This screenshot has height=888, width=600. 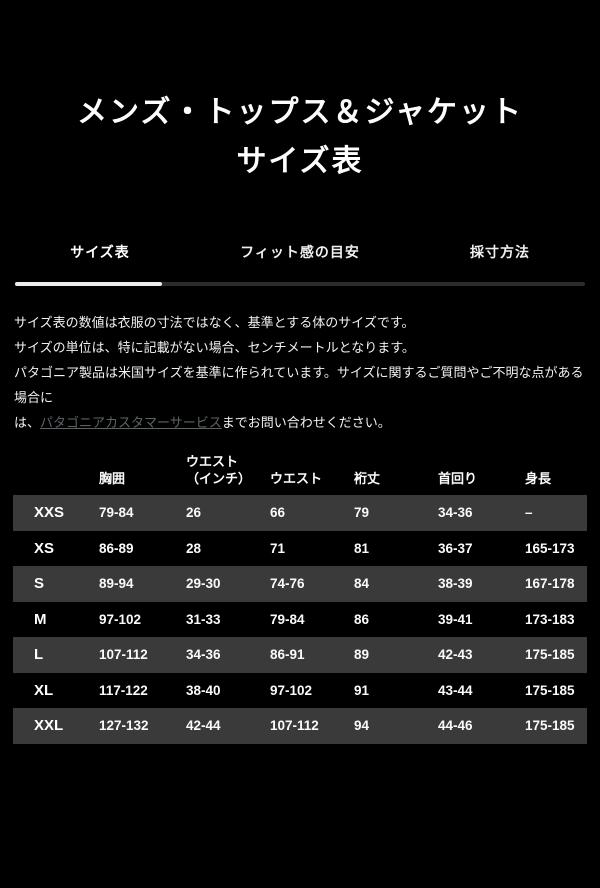 What do you see at coordinates (455, 619) in the screenshot?
I see `neck-cell: 39-41` at bounding box center [455, 619].